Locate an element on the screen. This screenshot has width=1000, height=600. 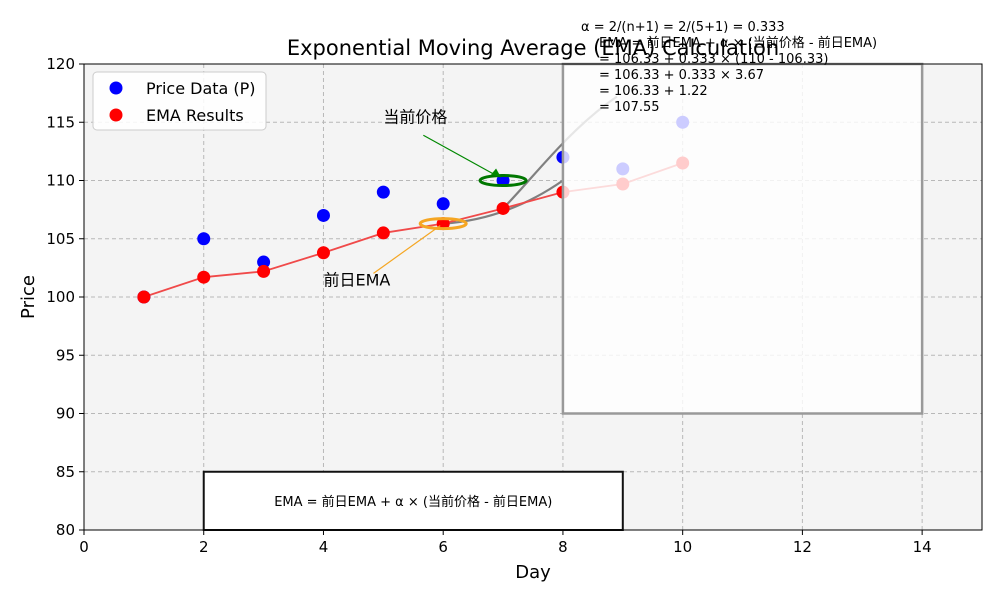
current-price-arrowhead is located at coordinates (496, 173).